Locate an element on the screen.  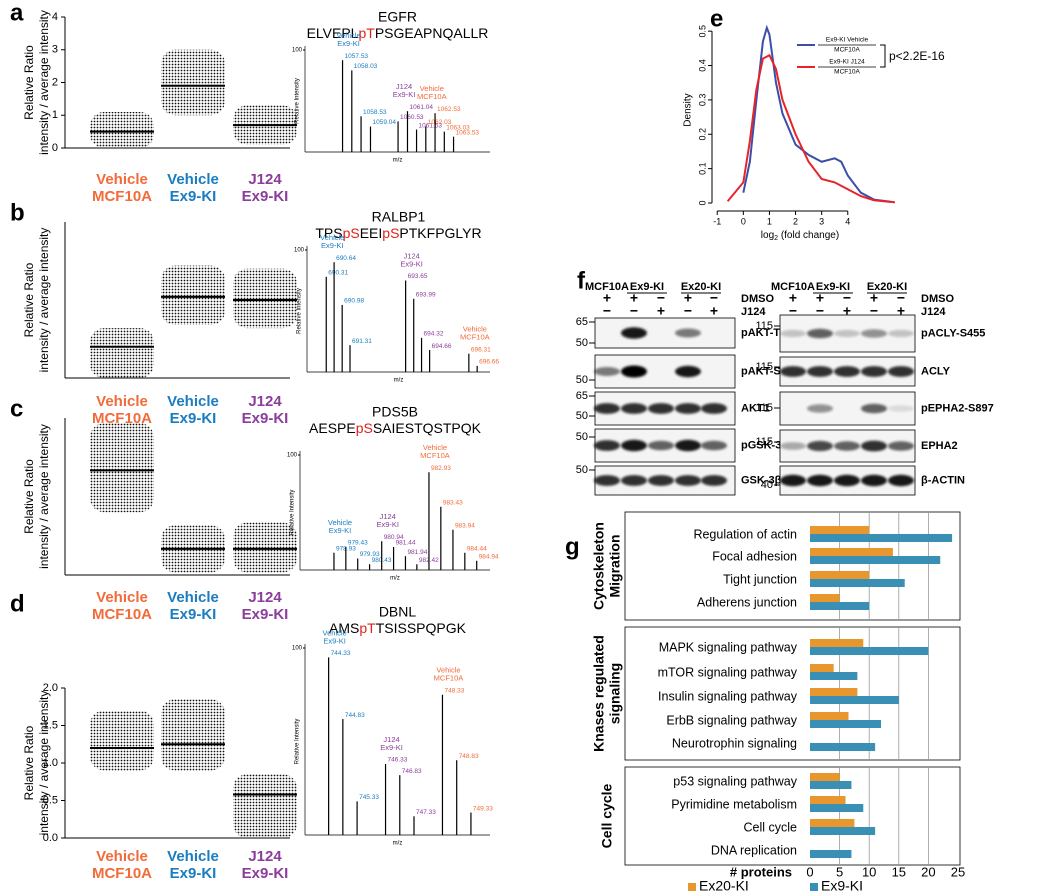
peak-label: 690.98 is located at coordinates (354, 301).